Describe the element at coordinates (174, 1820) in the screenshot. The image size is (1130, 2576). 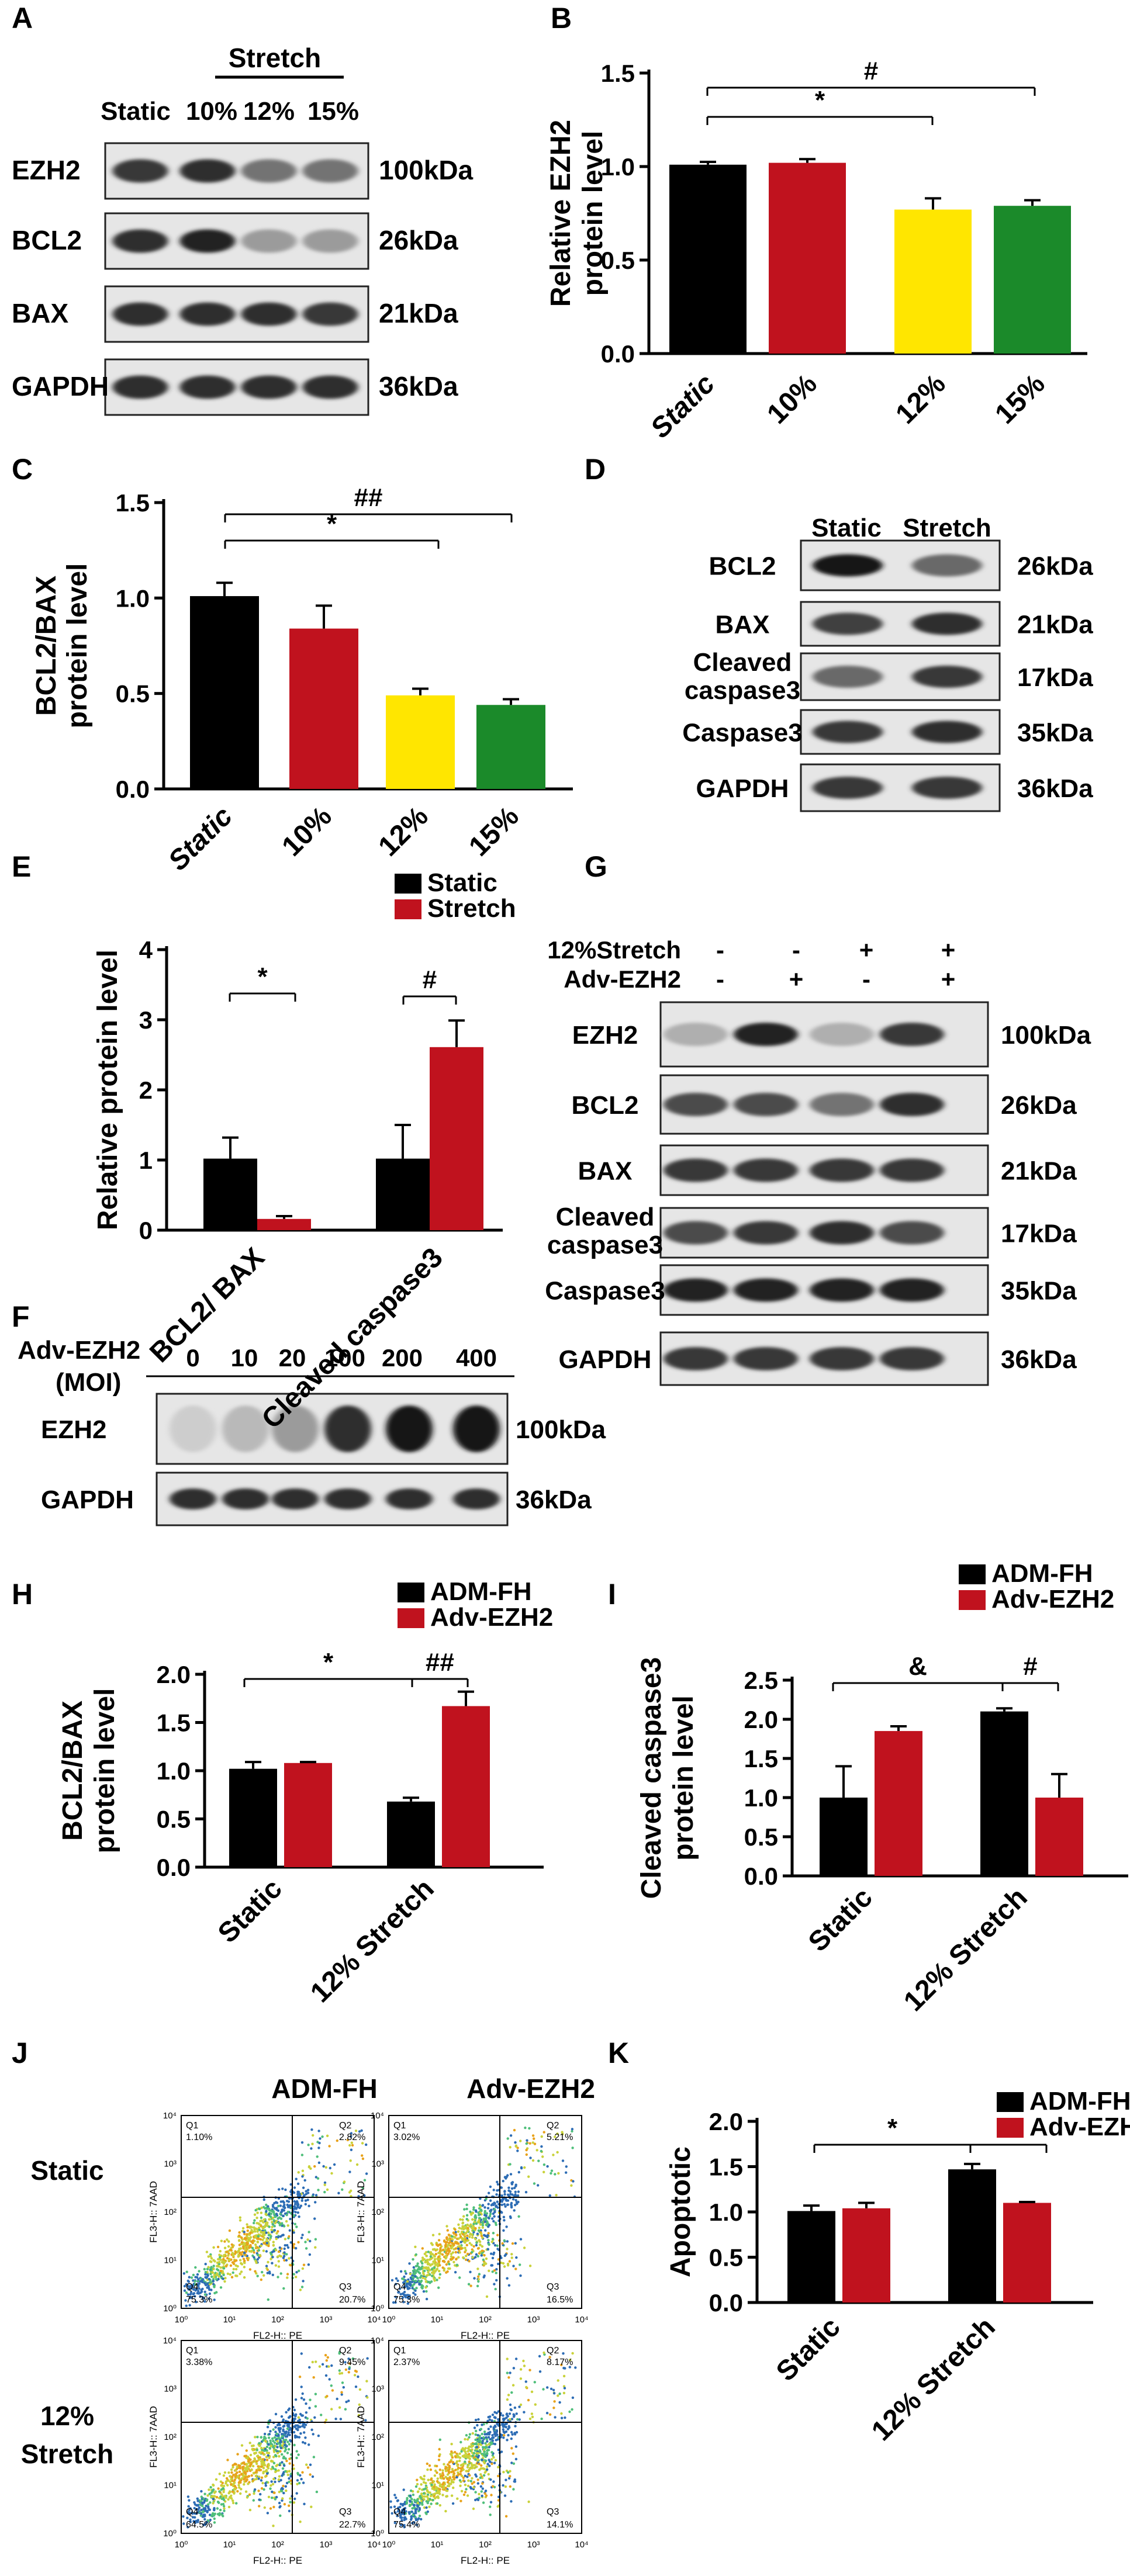
I see `y-tick-label: 0.5` at that location.